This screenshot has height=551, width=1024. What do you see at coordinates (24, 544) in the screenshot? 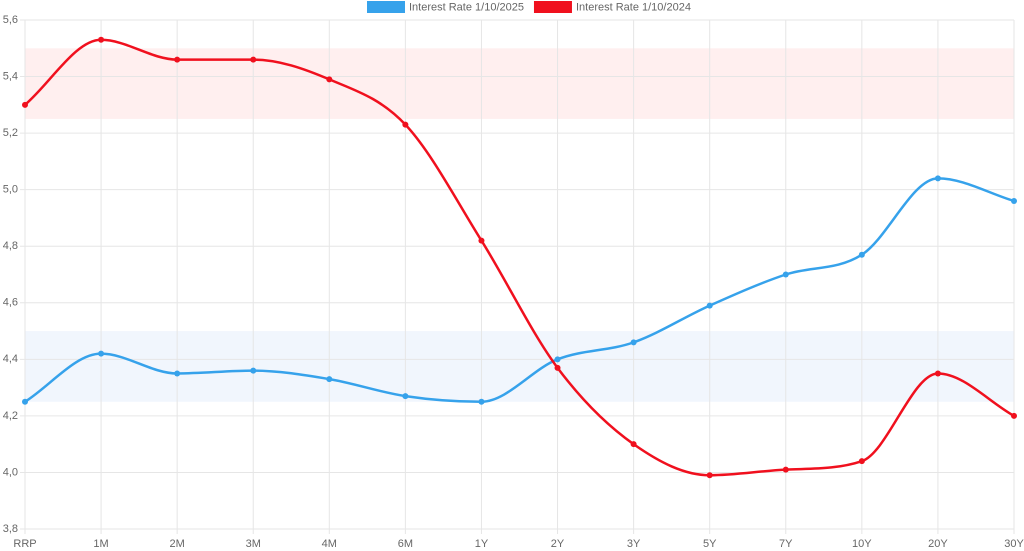
I see `x-tick-label: RRP` at bounding box center [24, 544].